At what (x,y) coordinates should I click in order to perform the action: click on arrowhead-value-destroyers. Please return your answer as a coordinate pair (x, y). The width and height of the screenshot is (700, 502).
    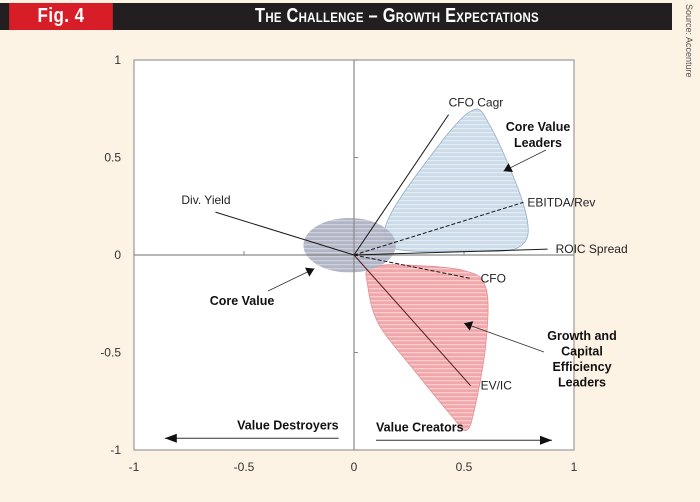
    Looking at the image, I should click on (170, 438).